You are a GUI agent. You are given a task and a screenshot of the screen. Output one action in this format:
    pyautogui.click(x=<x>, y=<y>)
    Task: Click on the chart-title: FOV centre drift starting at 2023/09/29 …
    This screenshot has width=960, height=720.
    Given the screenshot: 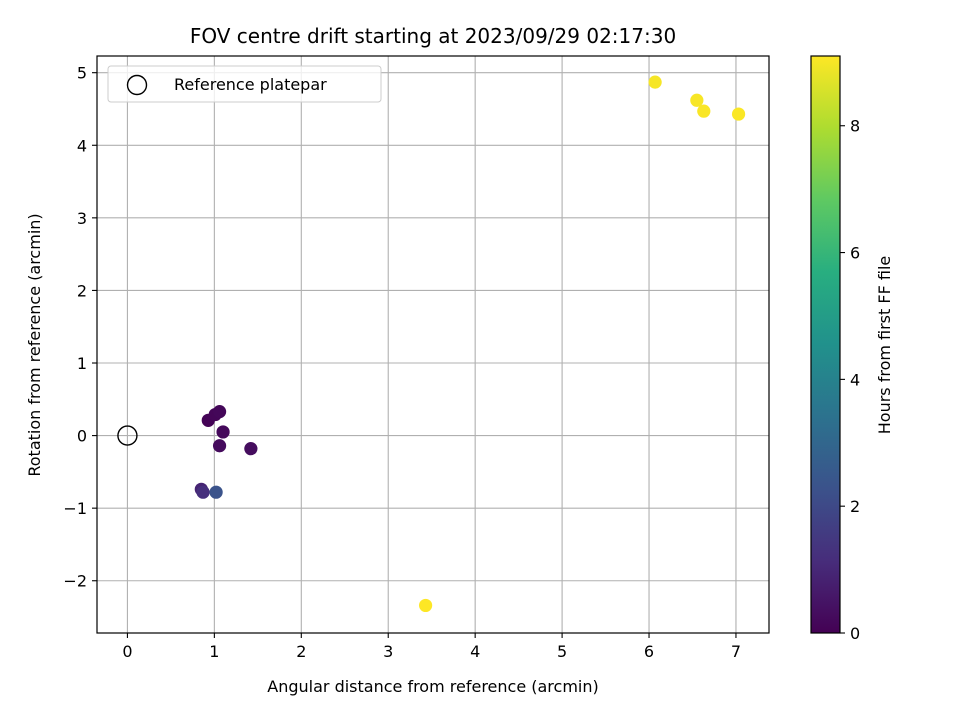 What is the action you would take?
    pyautogui.click(x=433, y=36)
    